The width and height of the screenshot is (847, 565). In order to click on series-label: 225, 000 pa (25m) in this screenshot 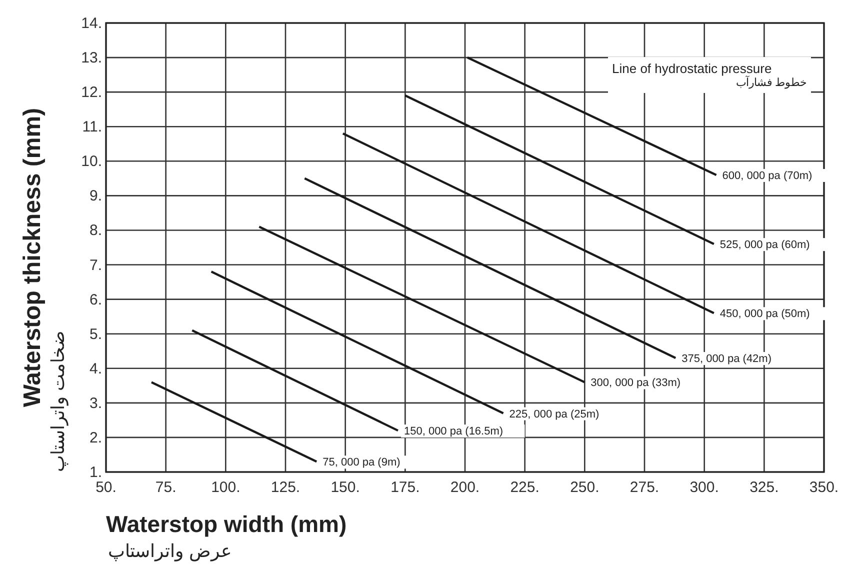, I will do `click(554, 414)`.